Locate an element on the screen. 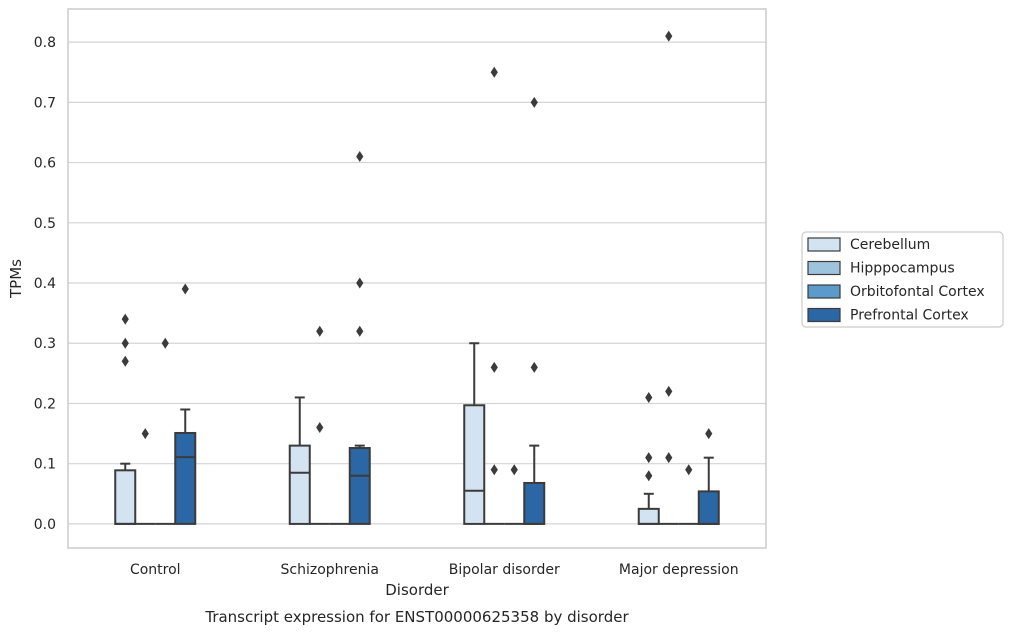 The height and width of the screenshot is (634, 1014). legend-label: Prefrontal Cortex is located at coordinates (909, 316).